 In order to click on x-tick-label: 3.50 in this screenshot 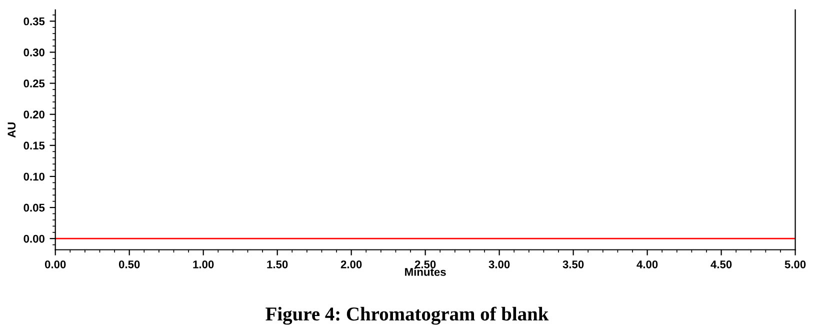, I will do `click(573, 264)`.